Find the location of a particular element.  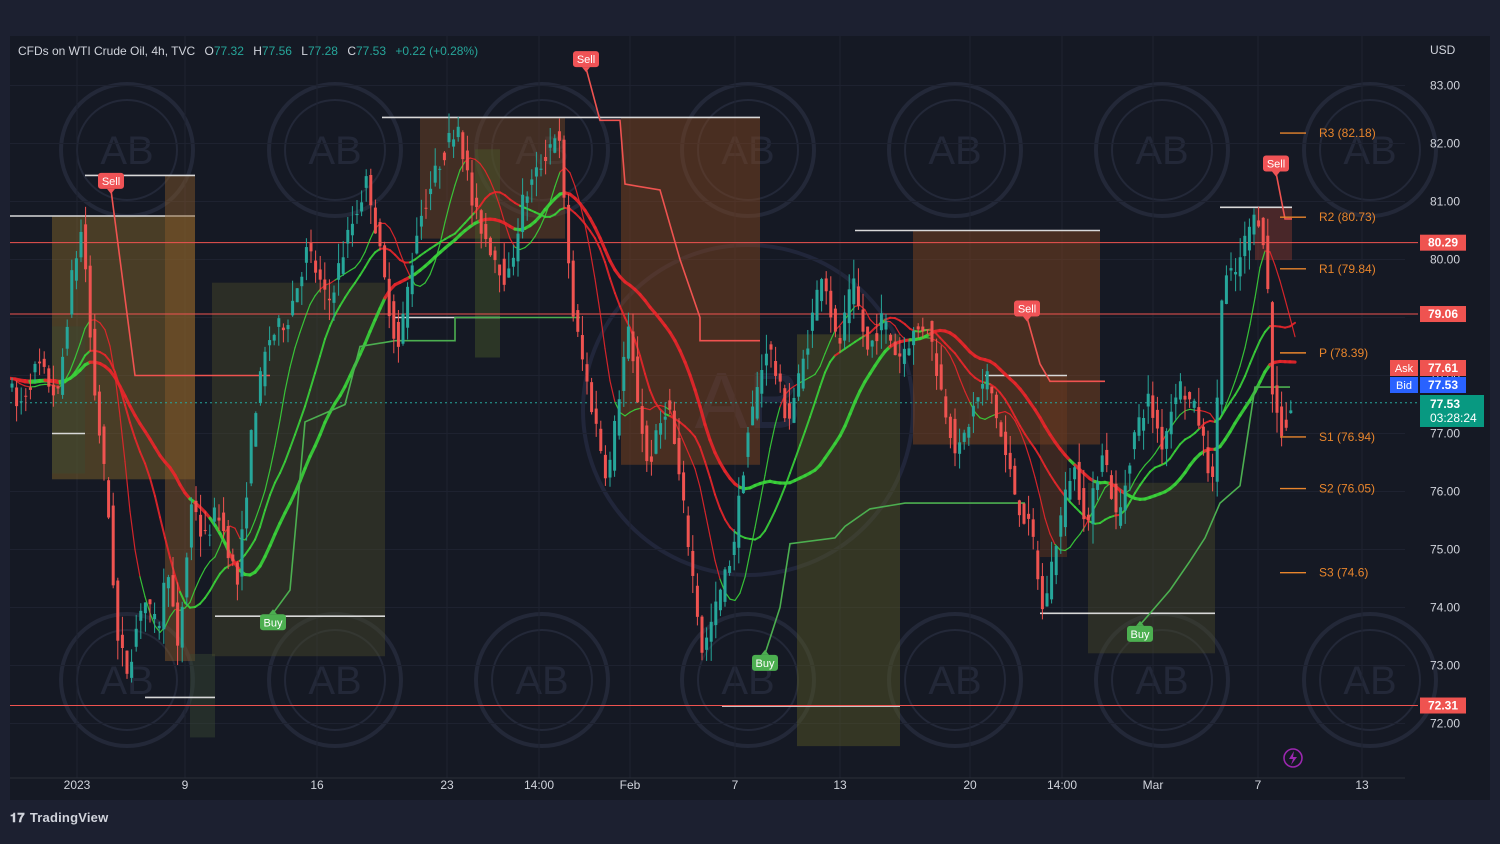

y-tick-label: 81.00 is located at coordinates (1445, 202).